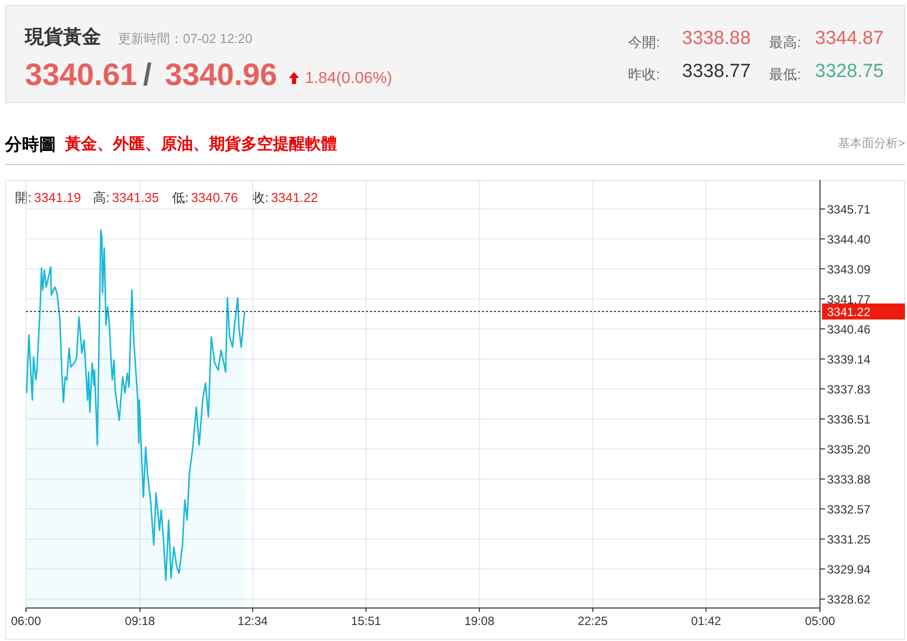 The width and height of the screenshot is (907, 641). I want to click on y-tick-label: 3336.51, so click(849, 419).